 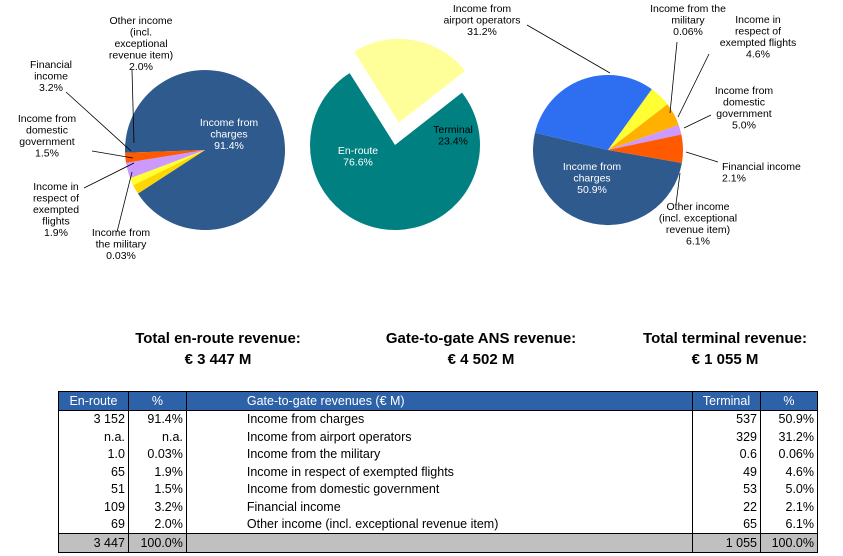 I want to click on cell-enroute-pct: 3.2%, so click(x=157, y=507).